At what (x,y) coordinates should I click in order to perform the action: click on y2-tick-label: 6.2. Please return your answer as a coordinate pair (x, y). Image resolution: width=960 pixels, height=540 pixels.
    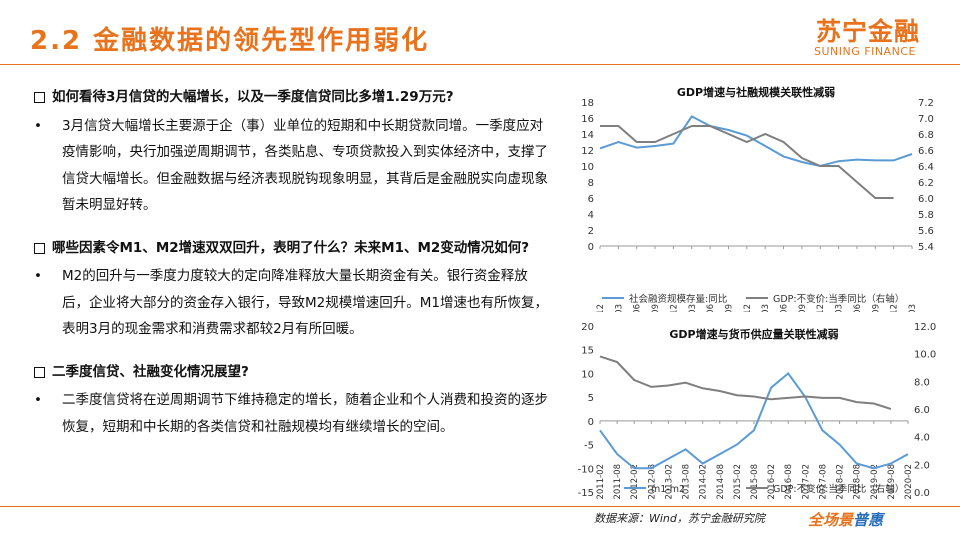
    Looking at the image, I should click on (926, 183).